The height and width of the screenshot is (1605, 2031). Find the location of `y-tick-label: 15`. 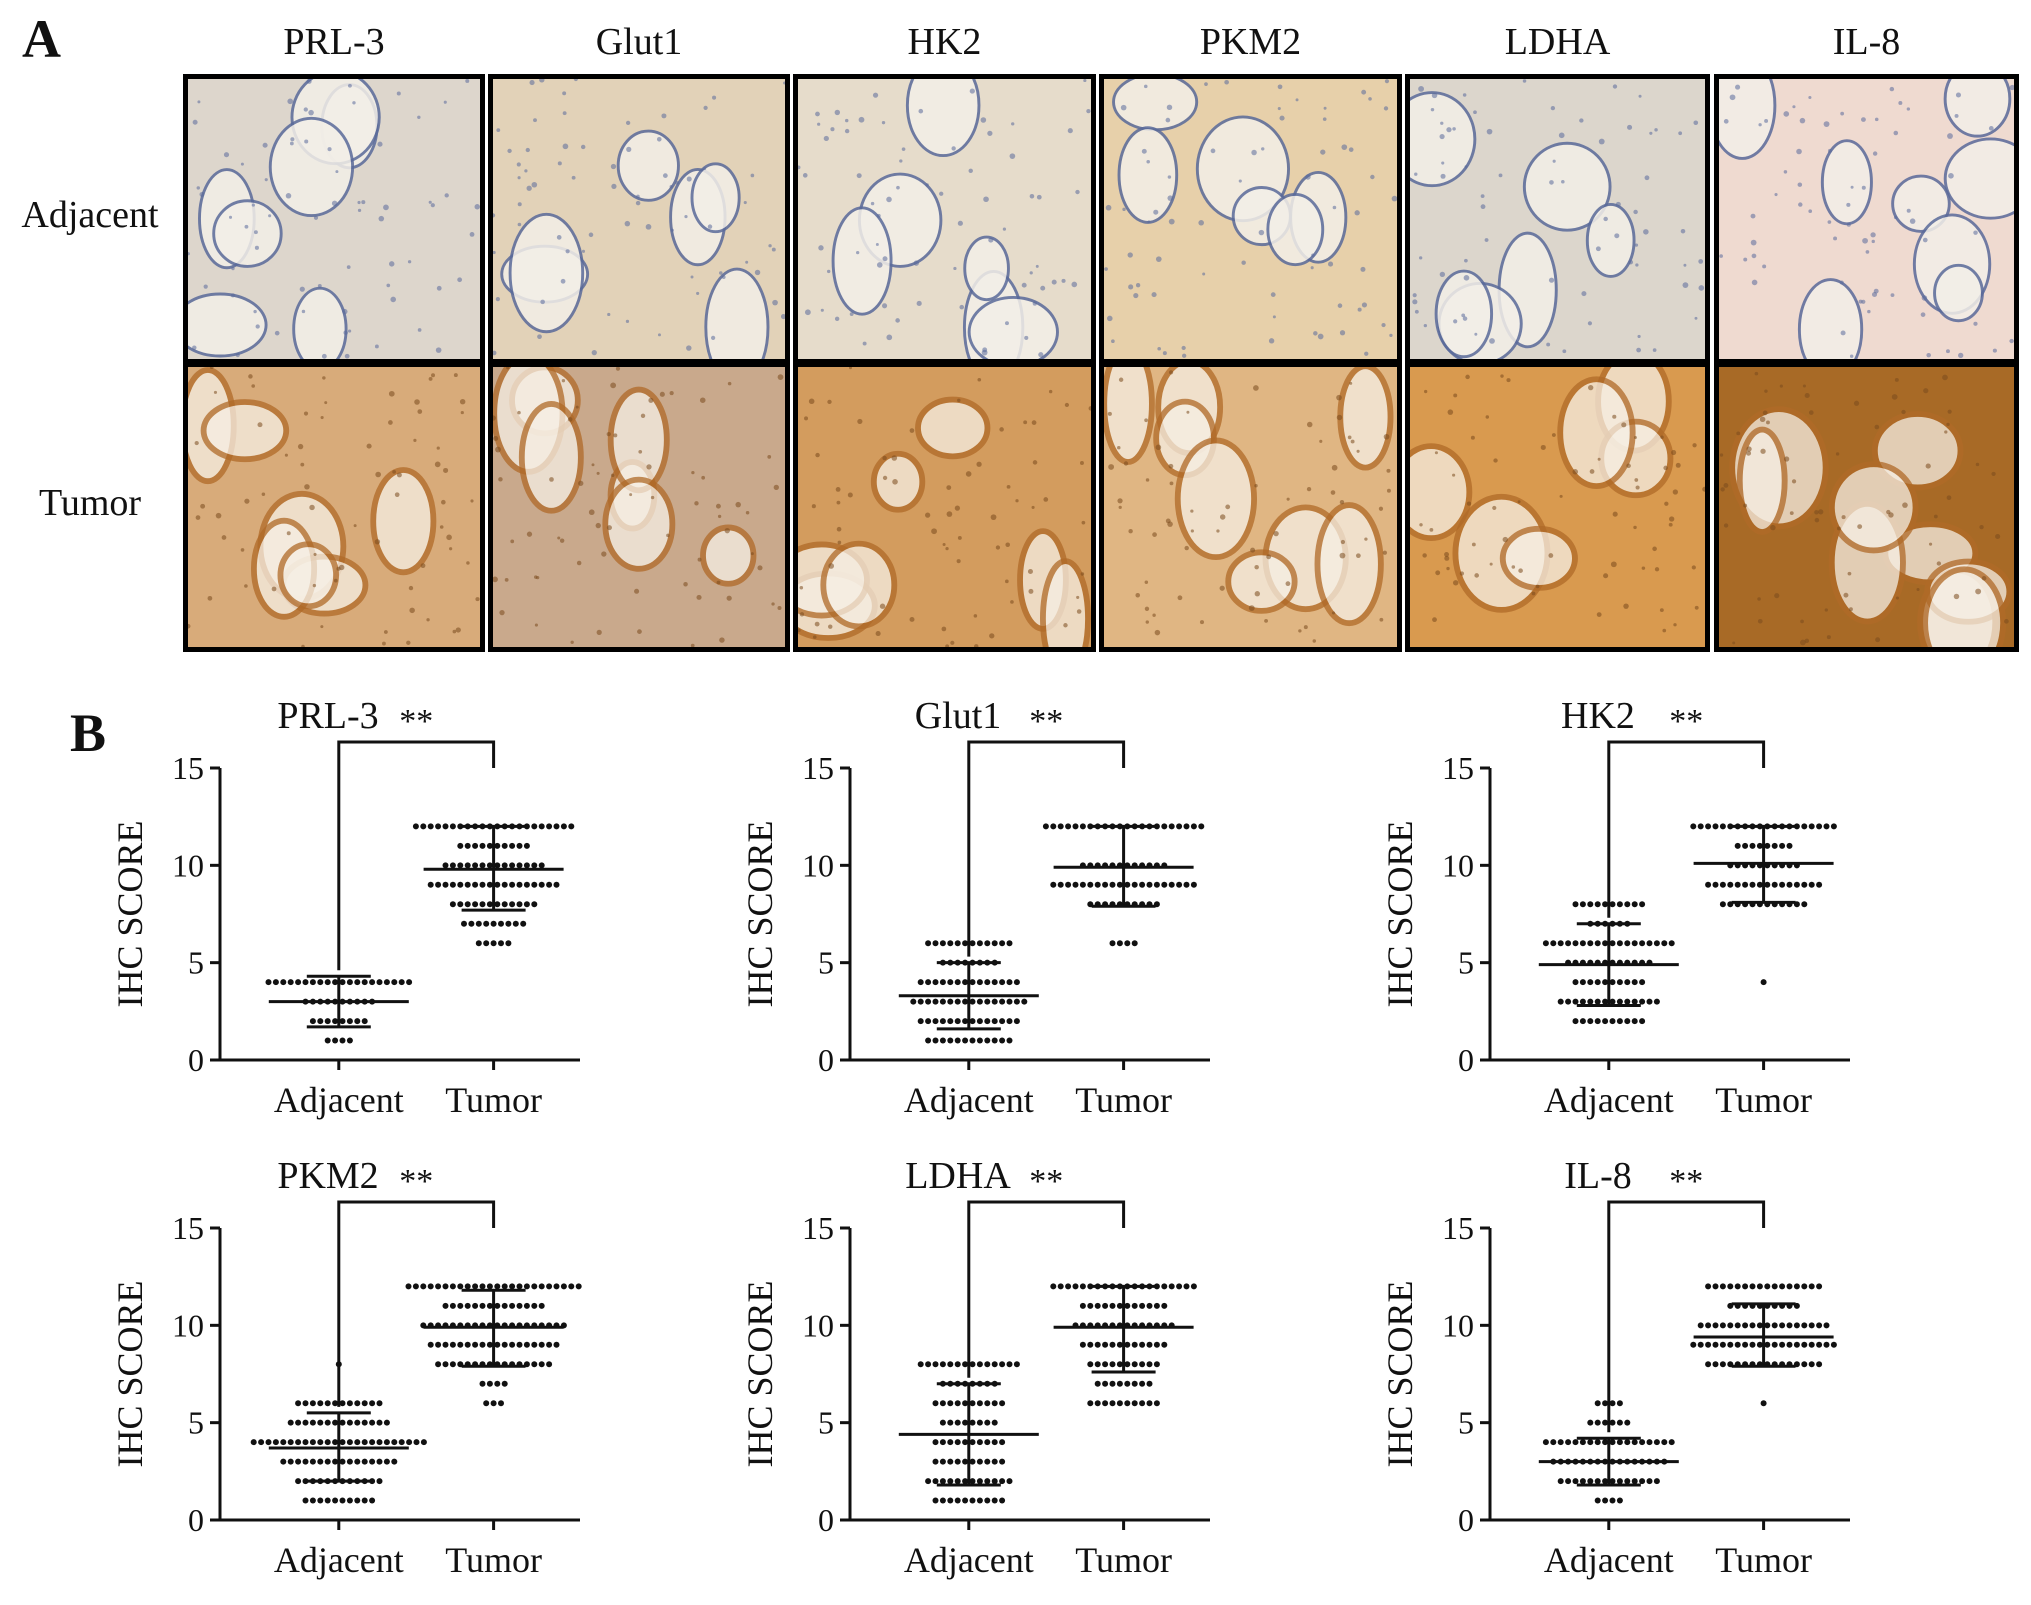

y-tick-label: 15 is located at coordinates (188, 1228).